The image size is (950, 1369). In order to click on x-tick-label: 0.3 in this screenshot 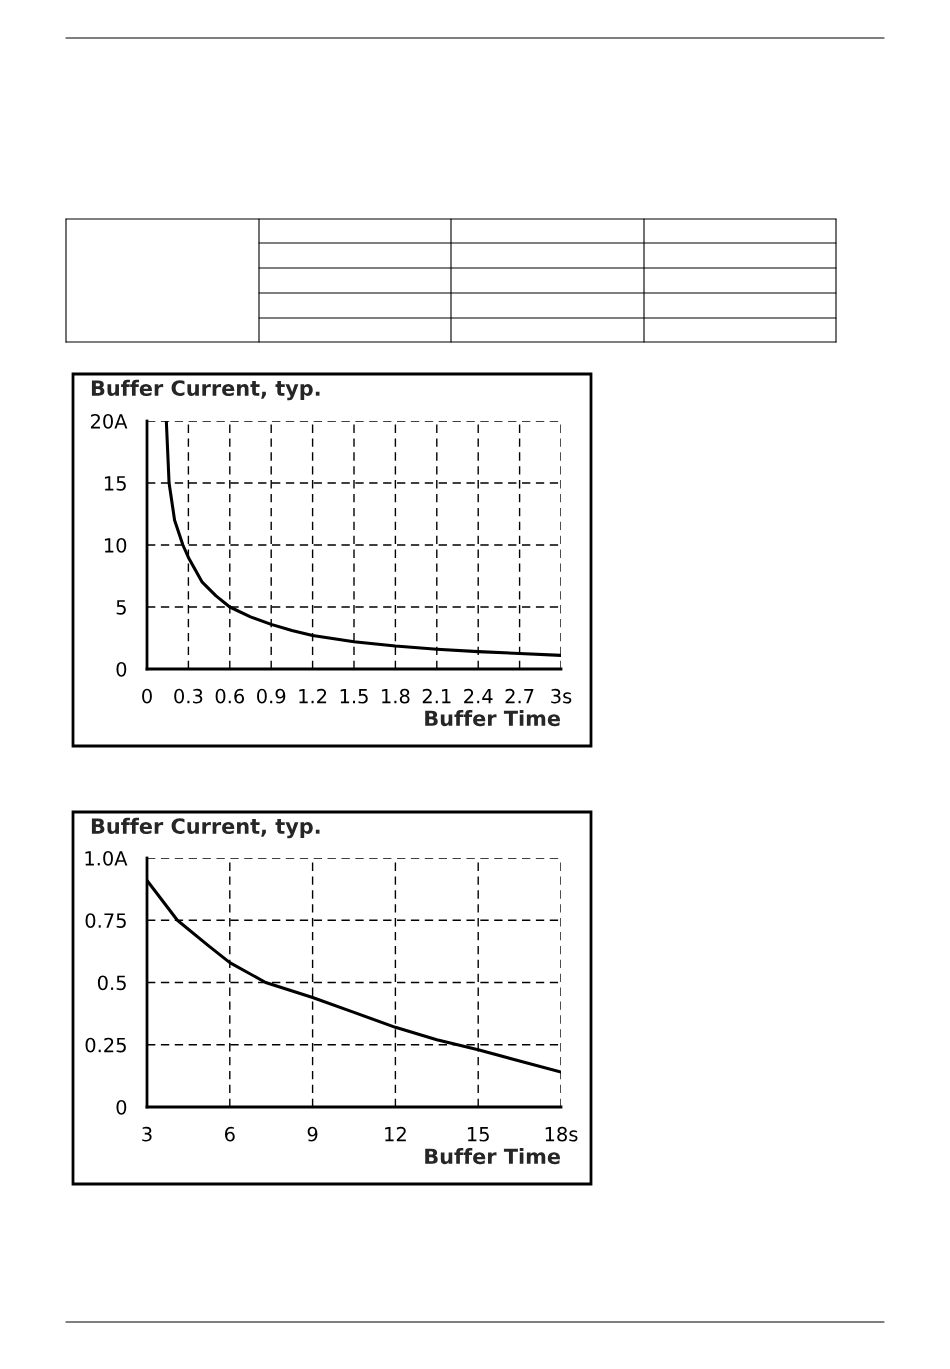, I will do `click(188, 696)`.